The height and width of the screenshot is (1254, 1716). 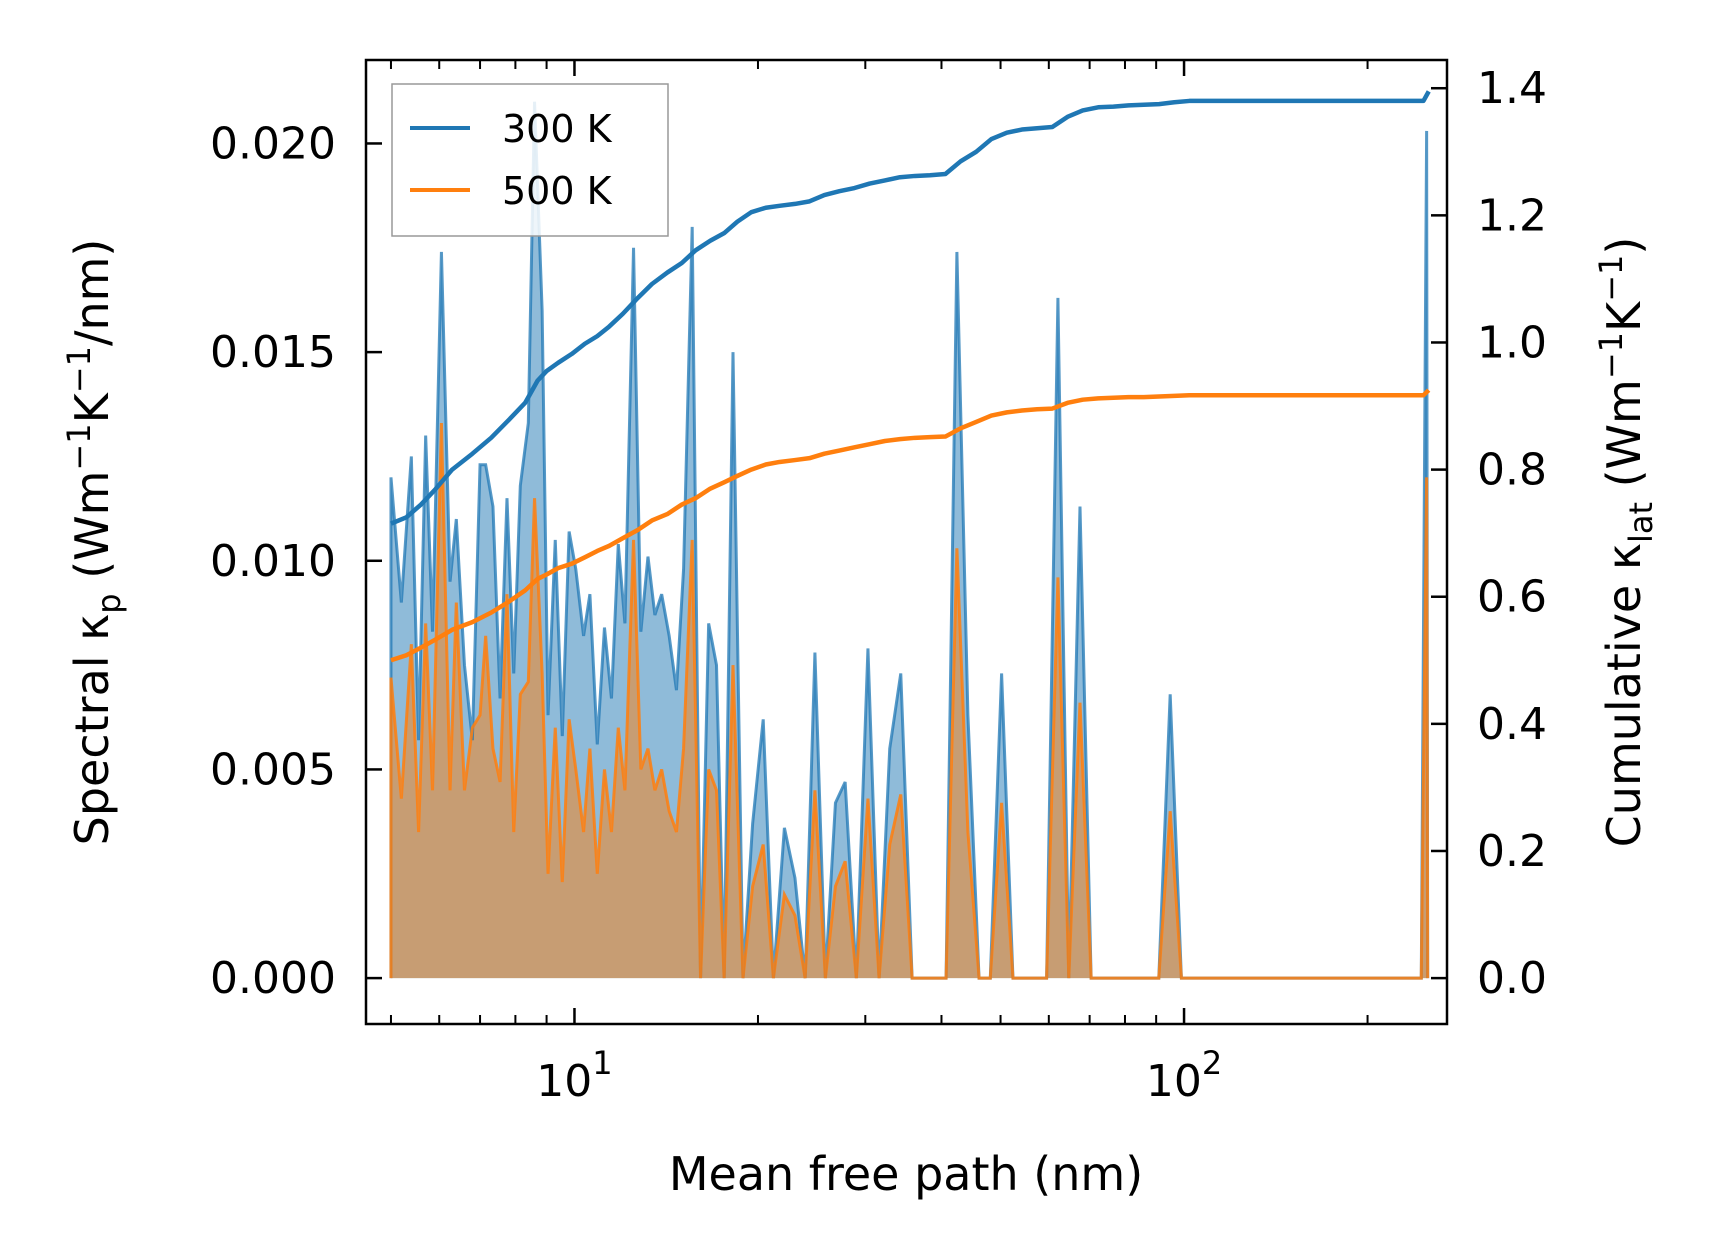 I want to click on legend-box, so click(x=530, y=160).